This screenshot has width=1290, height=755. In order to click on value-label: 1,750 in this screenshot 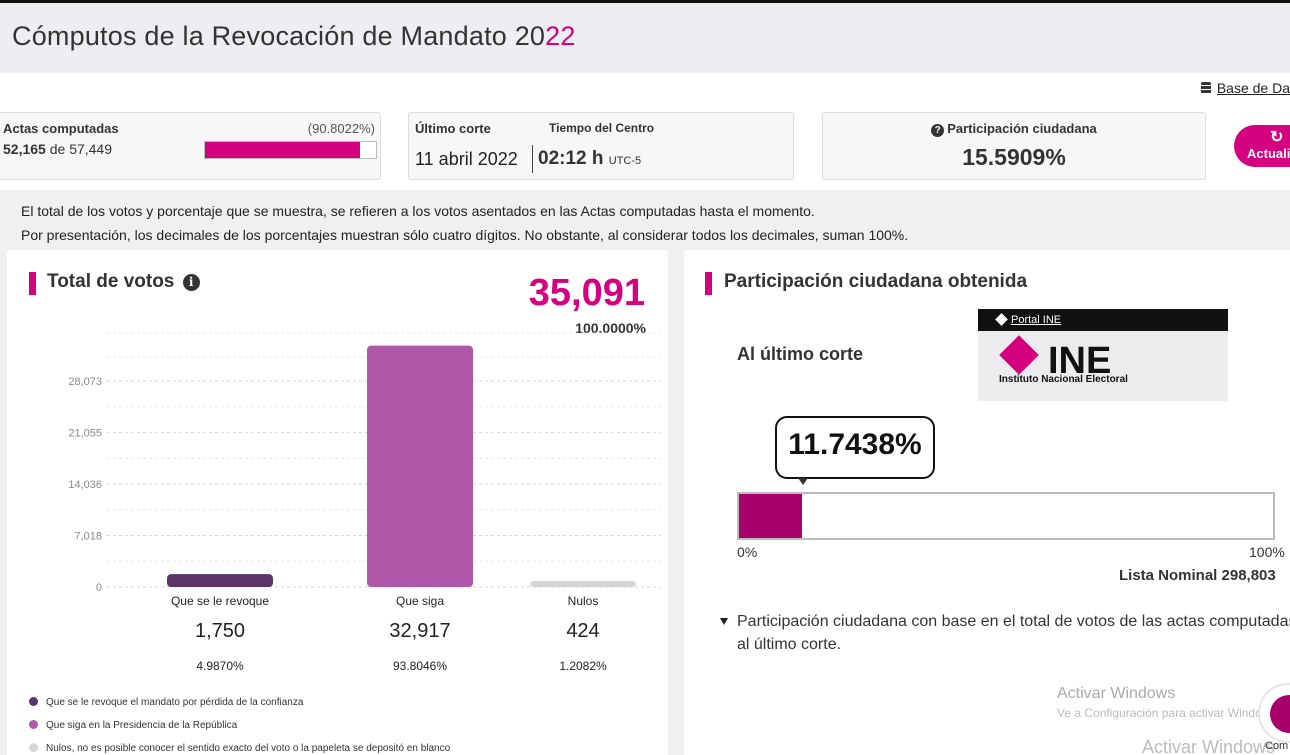, I will do `click(220, 631)`.